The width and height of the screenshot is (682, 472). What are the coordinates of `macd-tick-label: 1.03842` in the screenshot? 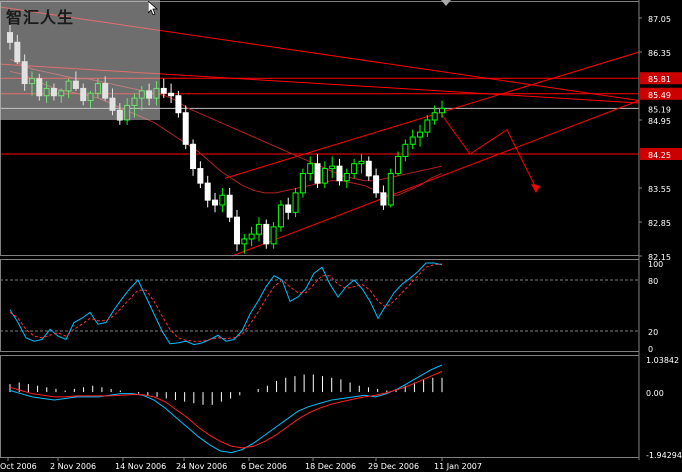 It's located at (662, 360).